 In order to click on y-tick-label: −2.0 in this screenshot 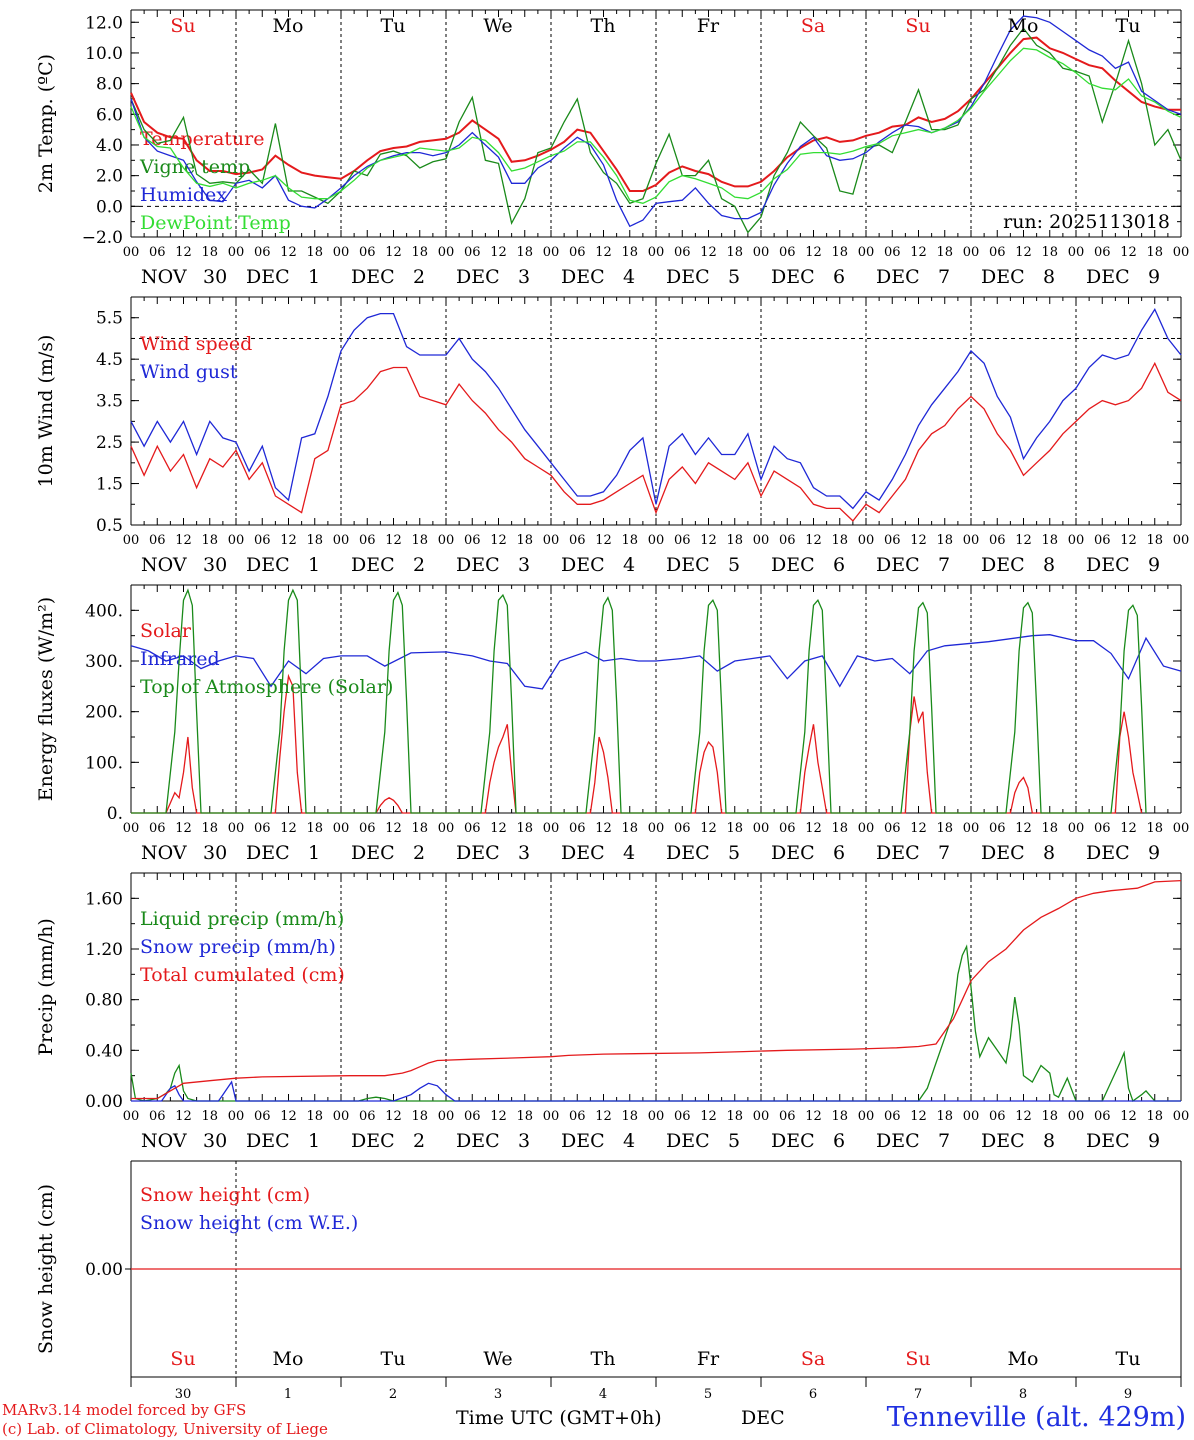, I will do `click(102, 238)`.